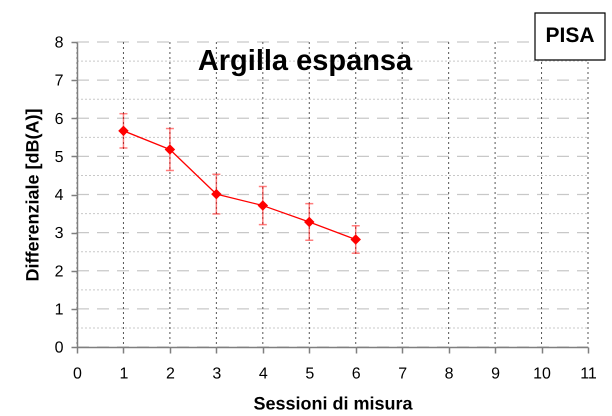 This screenshot has height=416, width=612. I want to click on y-tick-label: 1, so click(59, 309).